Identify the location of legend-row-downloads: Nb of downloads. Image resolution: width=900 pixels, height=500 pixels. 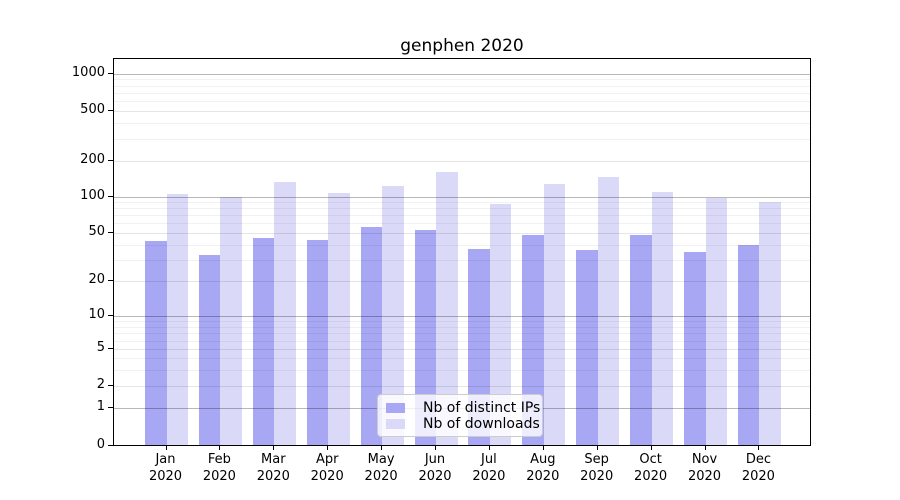
(463, 424).